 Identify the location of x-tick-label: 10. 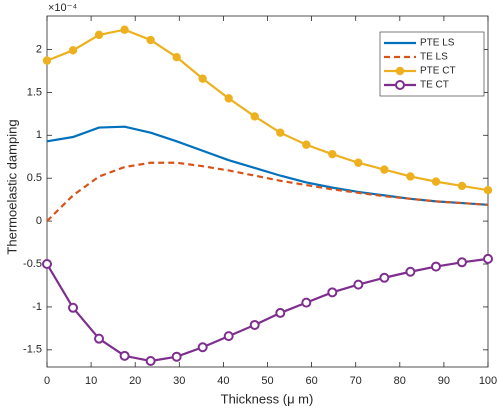
(91, 381).